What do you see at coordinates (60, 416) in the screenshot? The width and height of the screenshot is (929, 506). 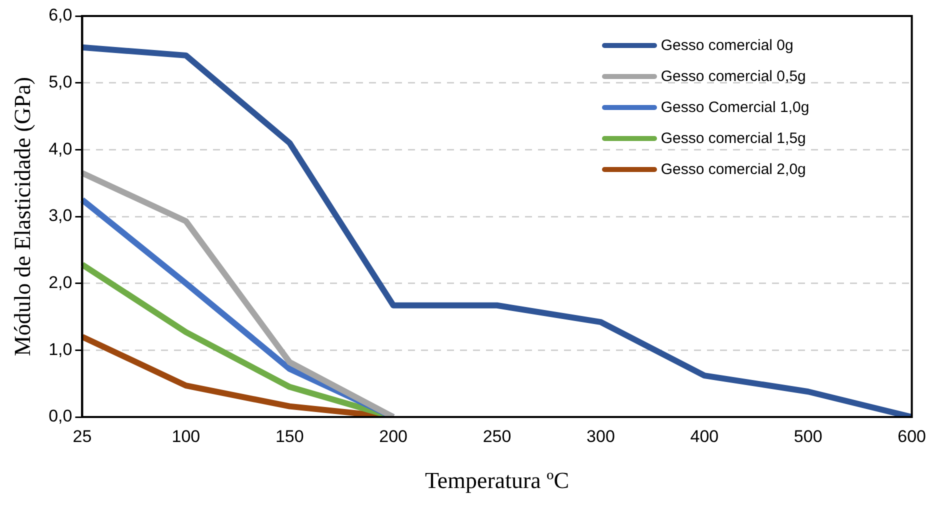 I see `y-tick-label: 0,0` at bounding box center [60, 416].